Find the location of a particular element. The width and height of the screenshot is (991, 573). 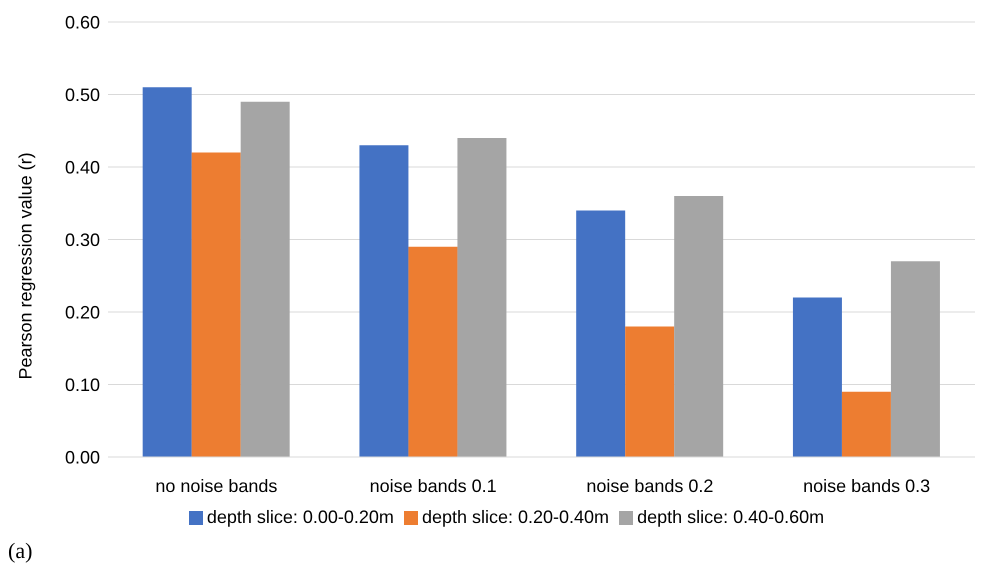

x-tick-label: noise bands 0.2 is located at coordinates (650, 486).